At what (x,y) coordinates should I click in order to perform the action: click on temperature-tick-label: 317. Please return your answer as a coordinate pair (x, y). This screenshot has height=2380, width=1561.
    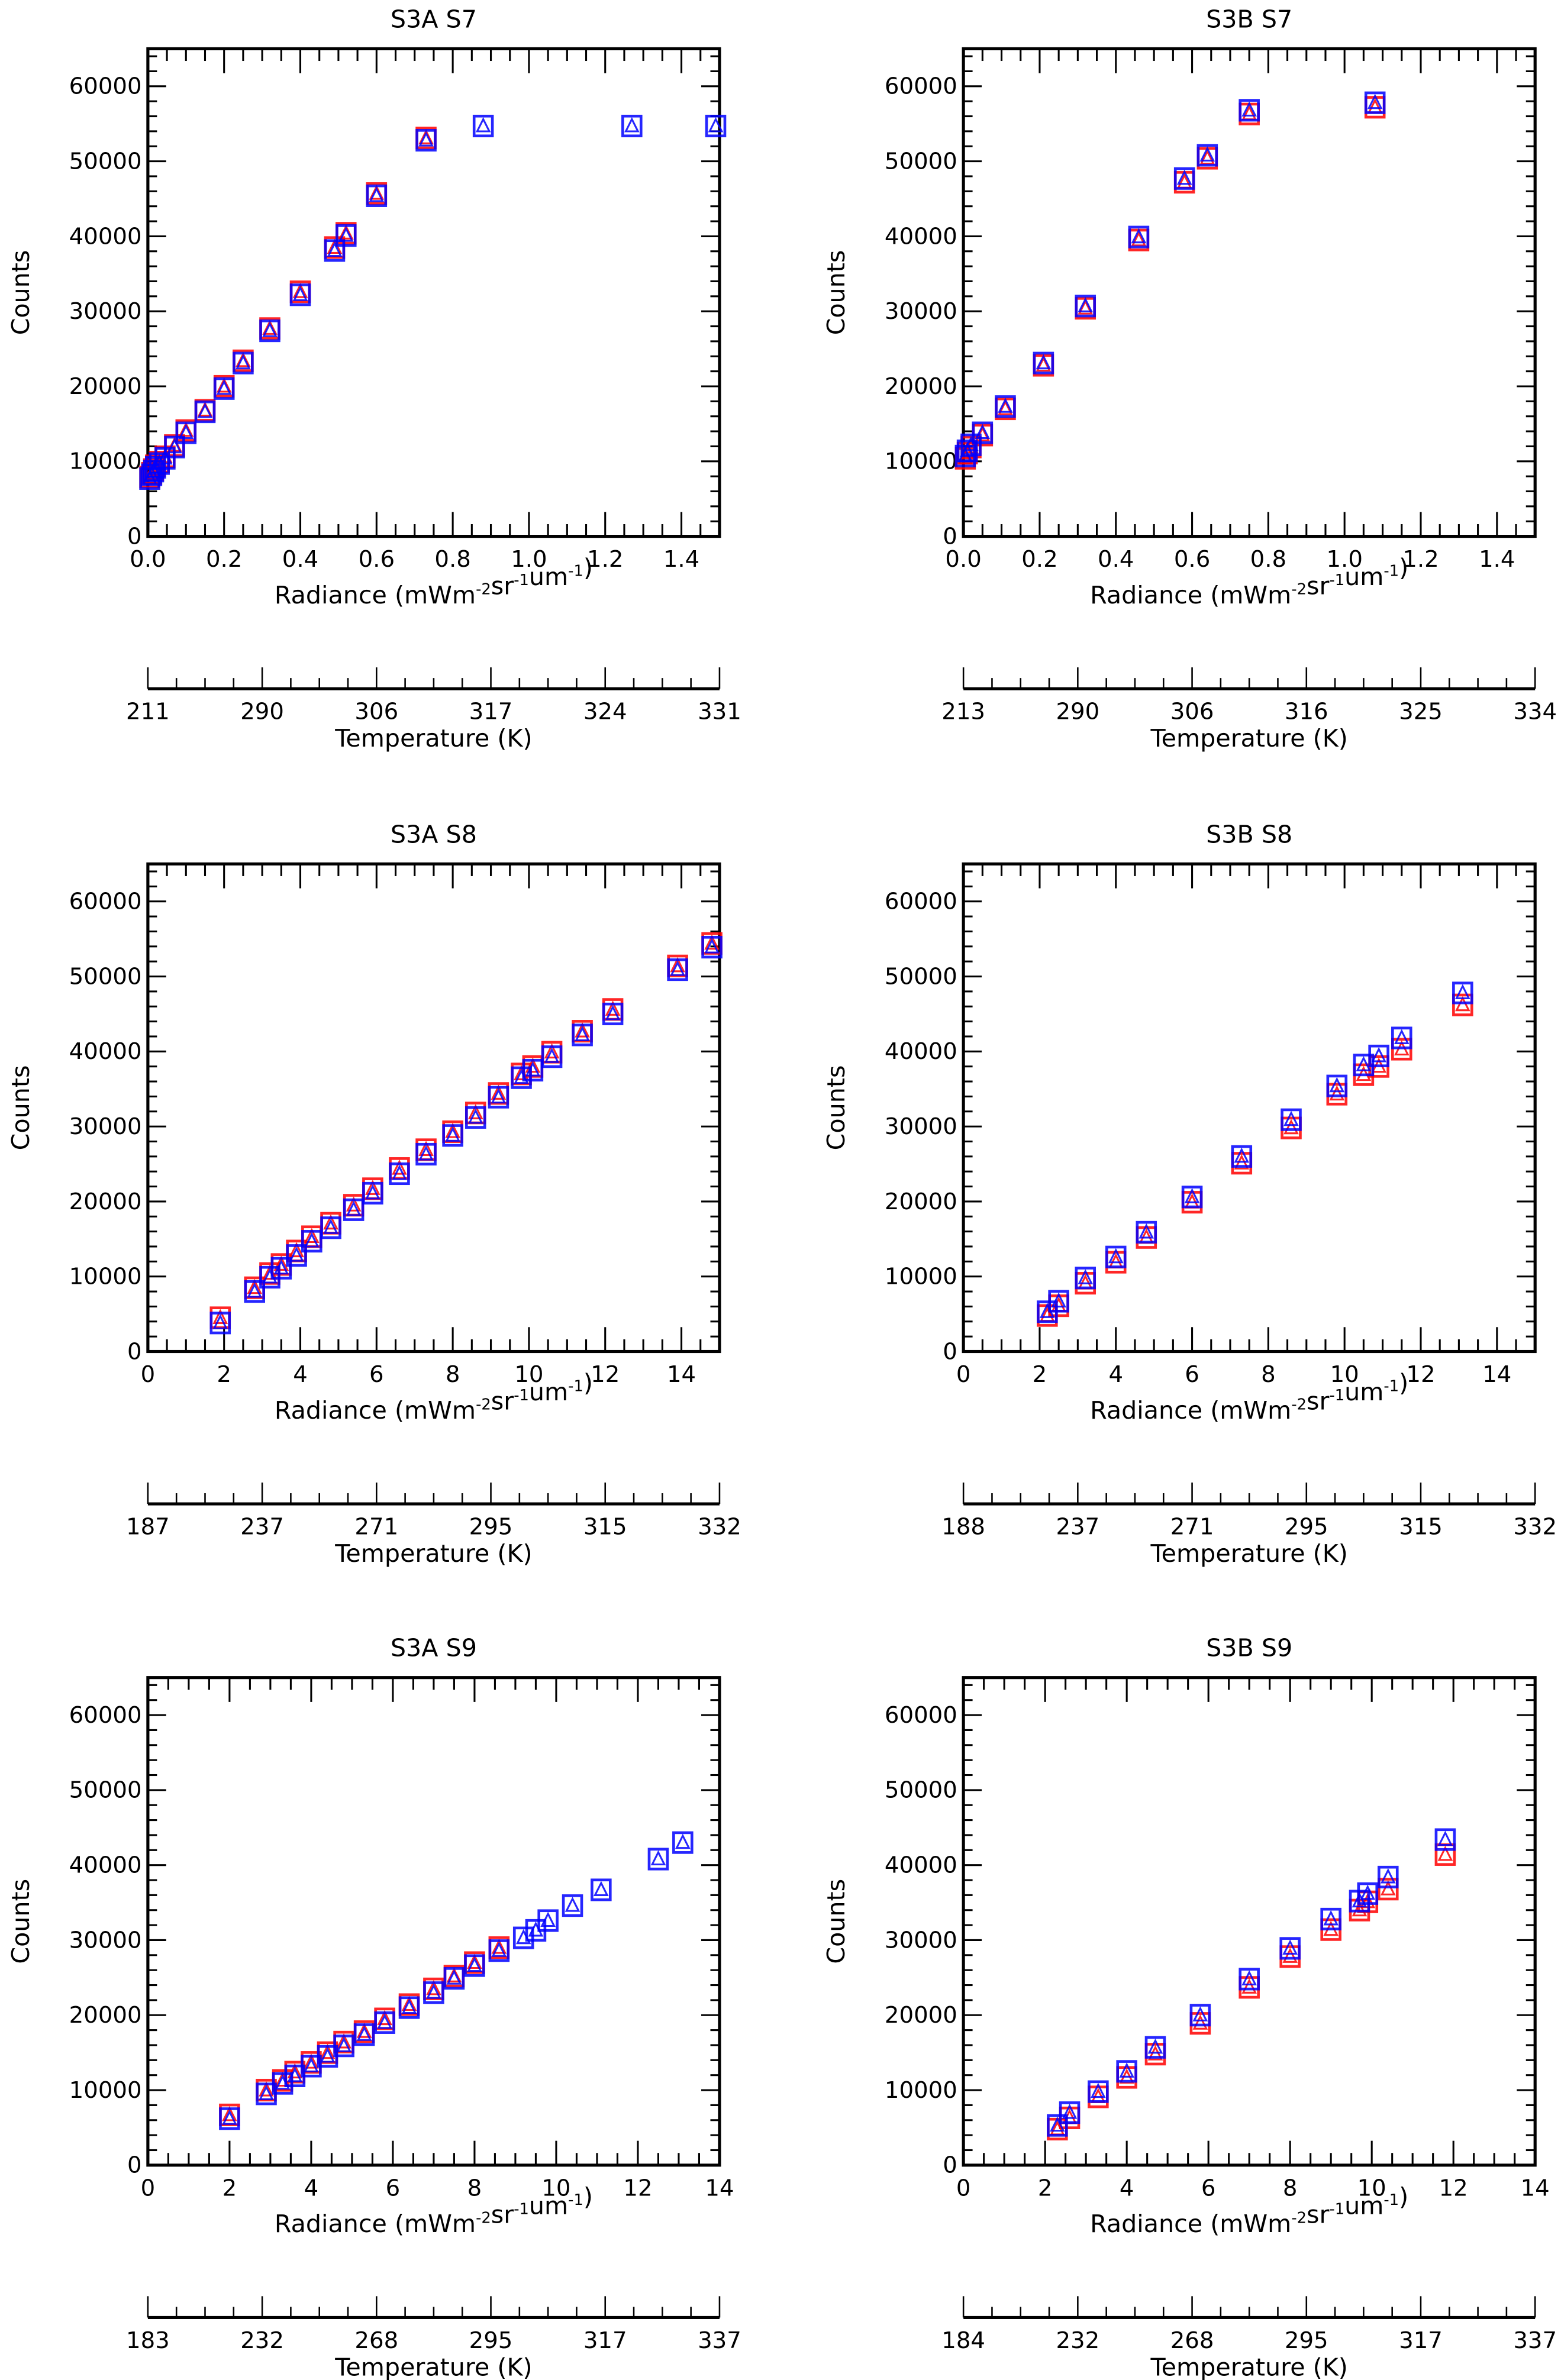
    Looking at the image, I should click on (605, 2340).